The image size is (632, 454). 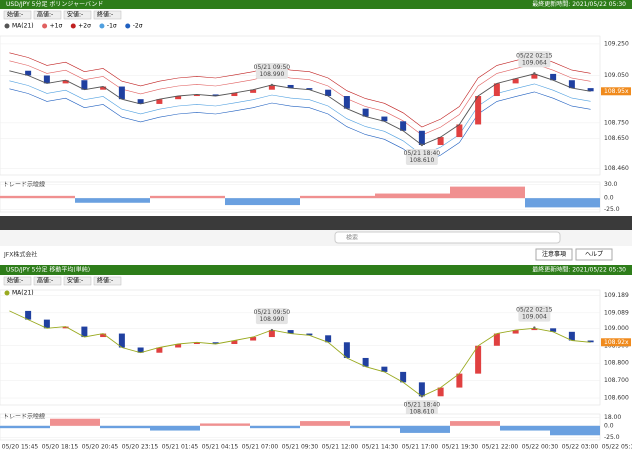 What do you see at coordinates (260, 447) in the screenshot?
I see `x-tick-label: 05/21 07:00` at bounding box center [260, 447].